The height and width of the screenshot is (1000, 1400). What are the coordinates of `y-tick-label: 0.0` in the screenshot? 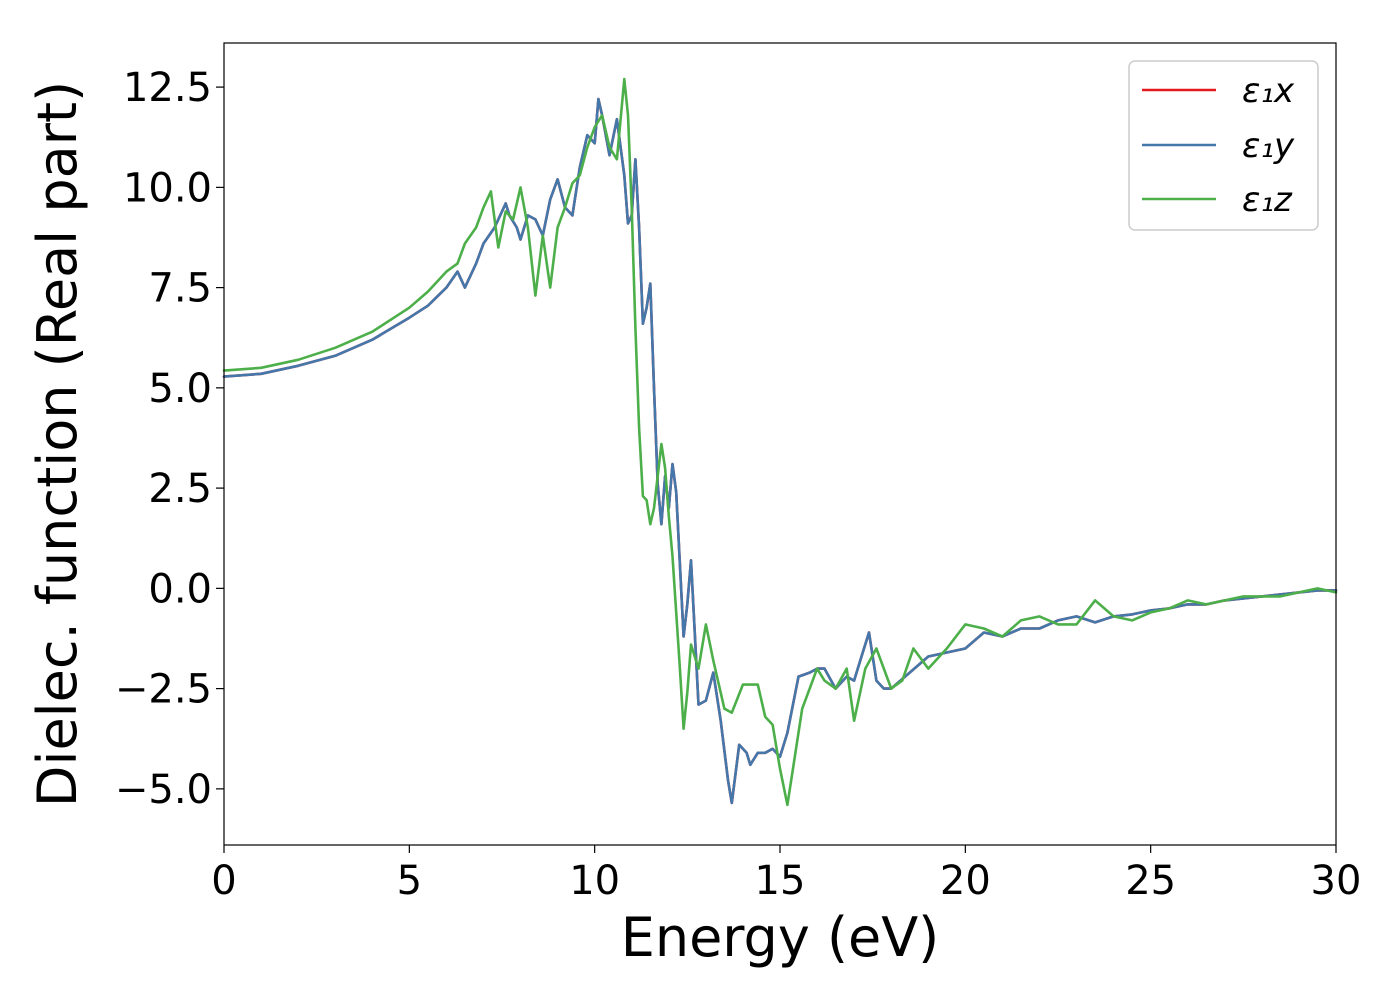 It's located at (180, 589).